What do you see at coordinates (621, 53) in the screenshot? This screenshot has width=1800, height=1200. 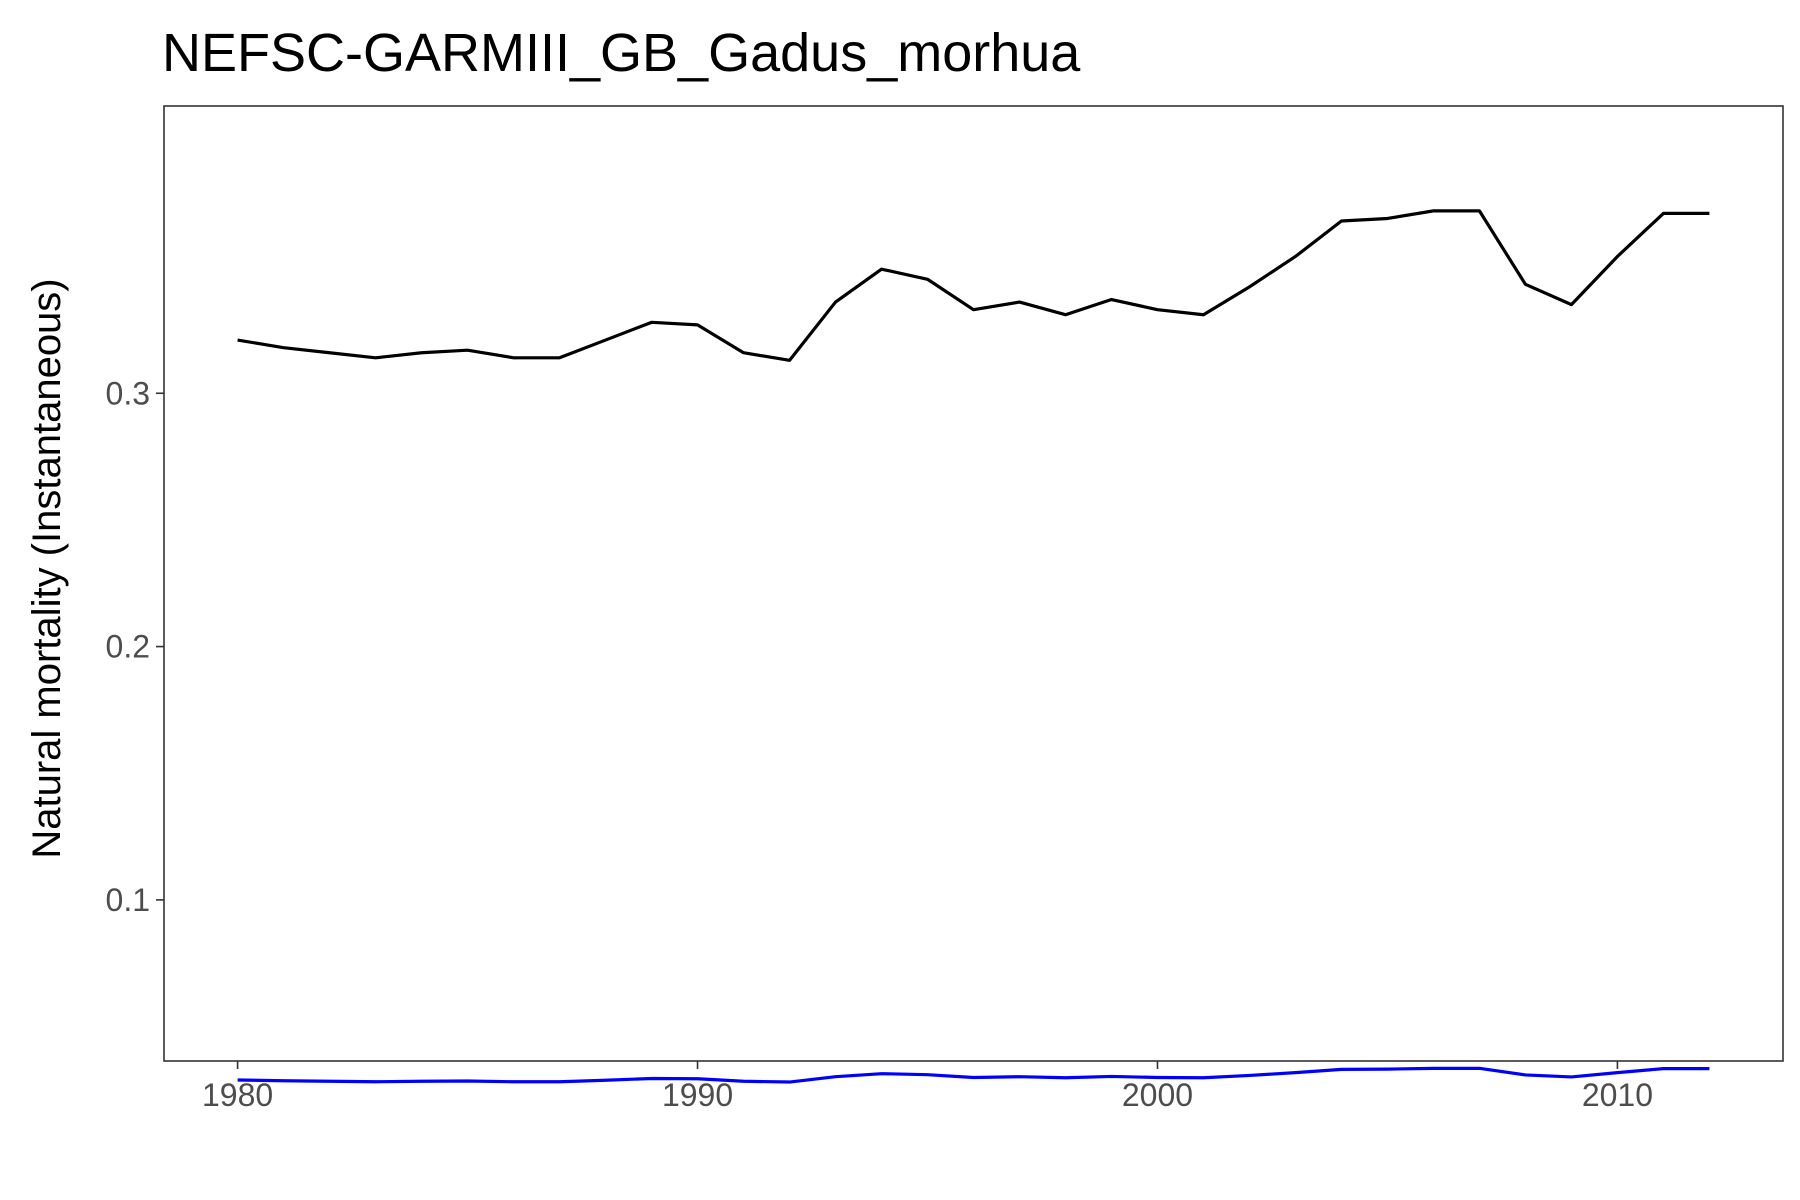 I see `chart-title: NEFSC-GARMIII_GB_Gadus_morhua` at bounding box center [621, 53].